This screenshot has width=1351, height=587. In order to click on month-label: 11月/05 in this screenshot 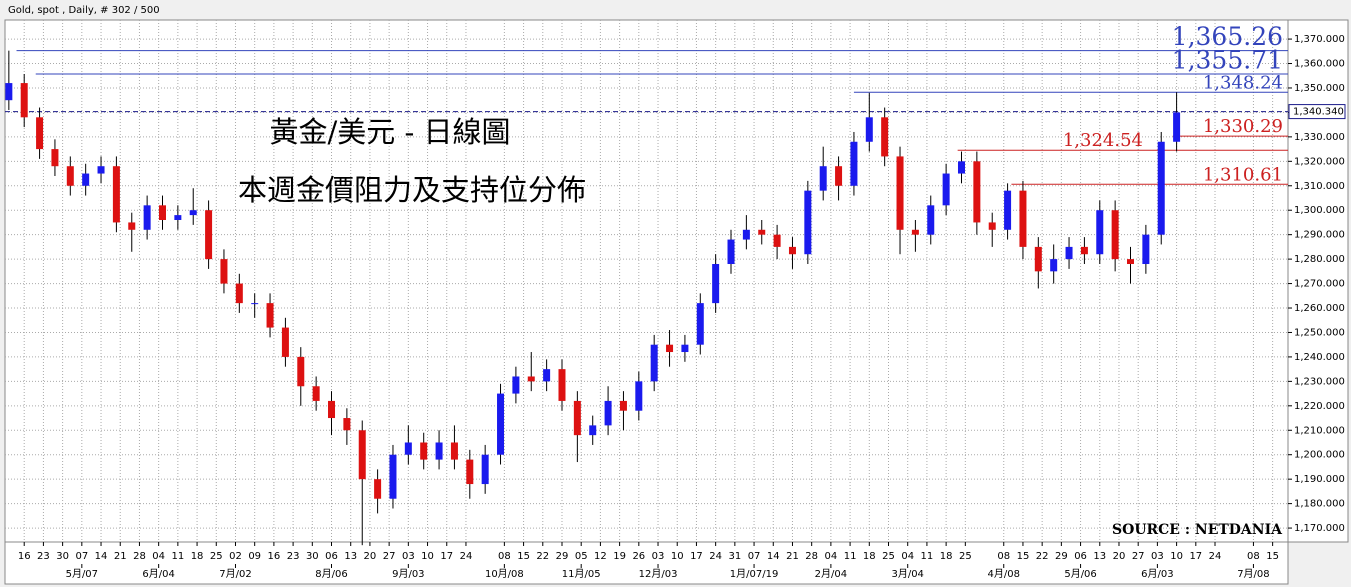, I will do `click(581, 574)`.